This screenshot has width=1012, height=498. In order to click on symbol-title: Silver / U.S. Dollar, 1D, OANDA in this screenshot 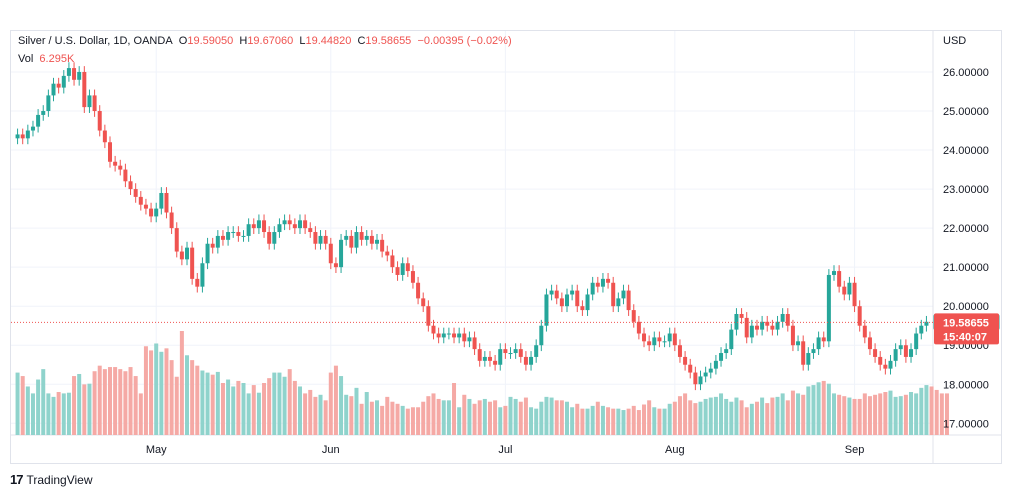, I will do `click(95, 41)`.